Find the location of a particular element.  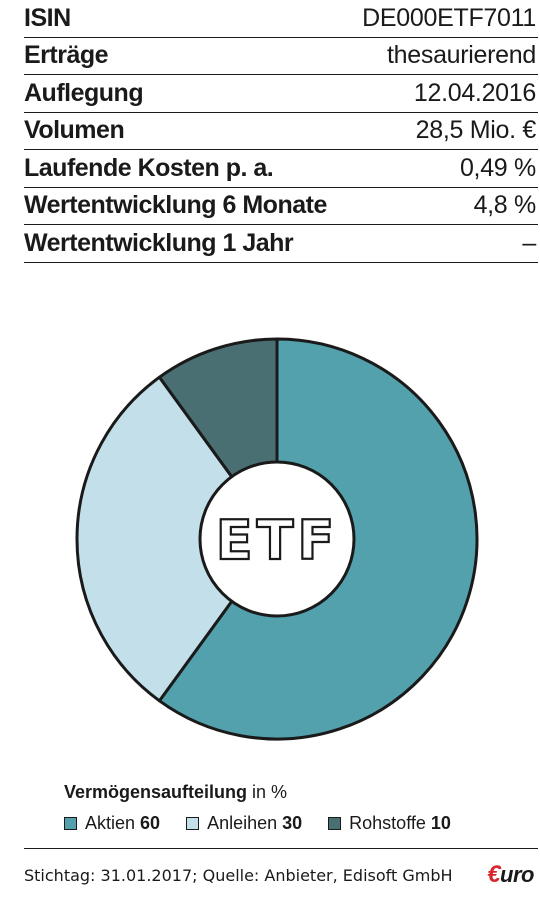

fact-row-isin: ISIN DE000ETF7011 is located at coordinates (281, 19).